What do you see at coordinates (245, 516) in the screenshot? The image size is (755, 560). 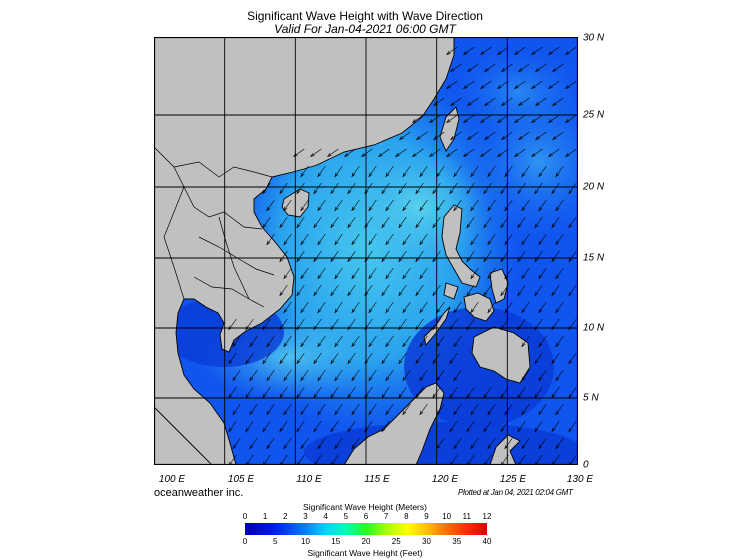 I see `colorbar-meters-tick-0: 0` at bounding box center [245, 516].